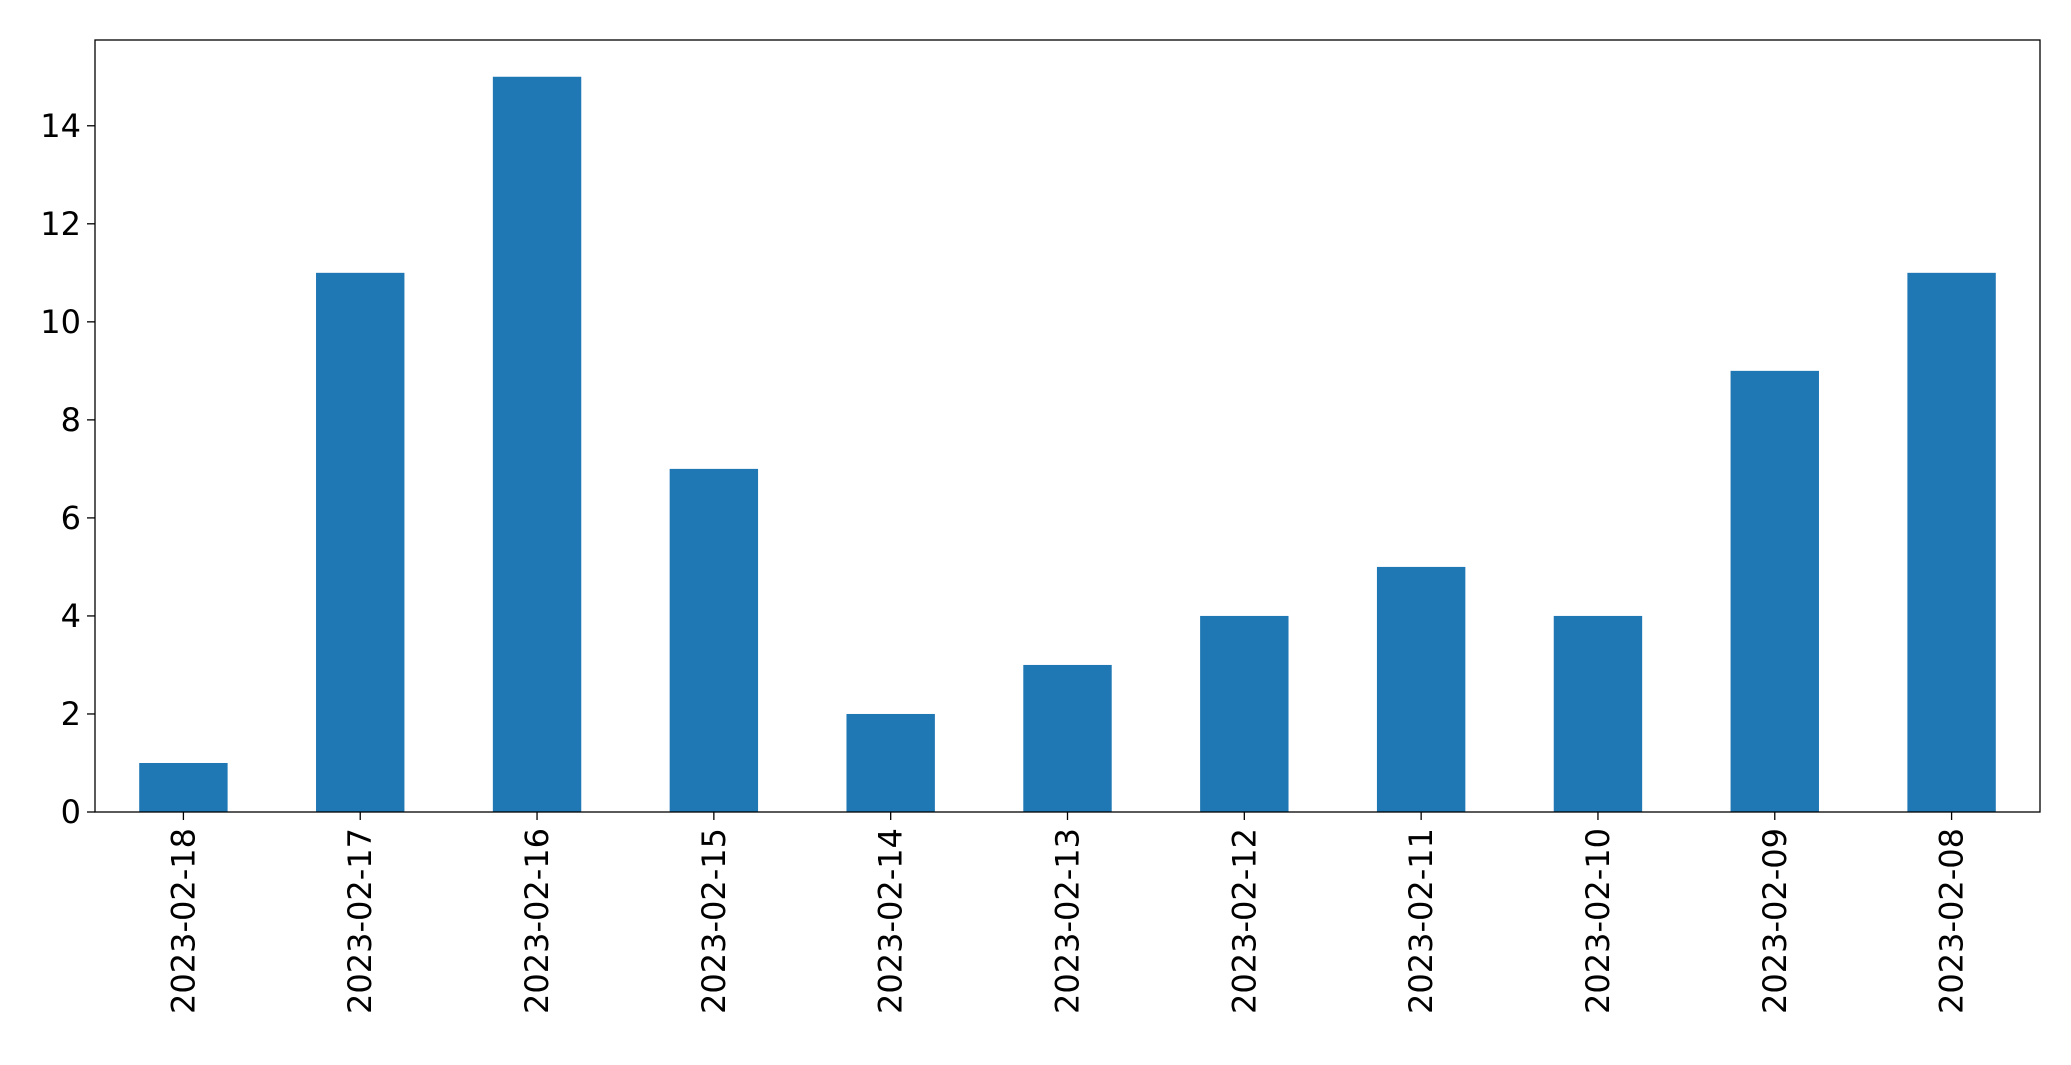  I want to click on y-tick-label: 4, so click(71, 616).